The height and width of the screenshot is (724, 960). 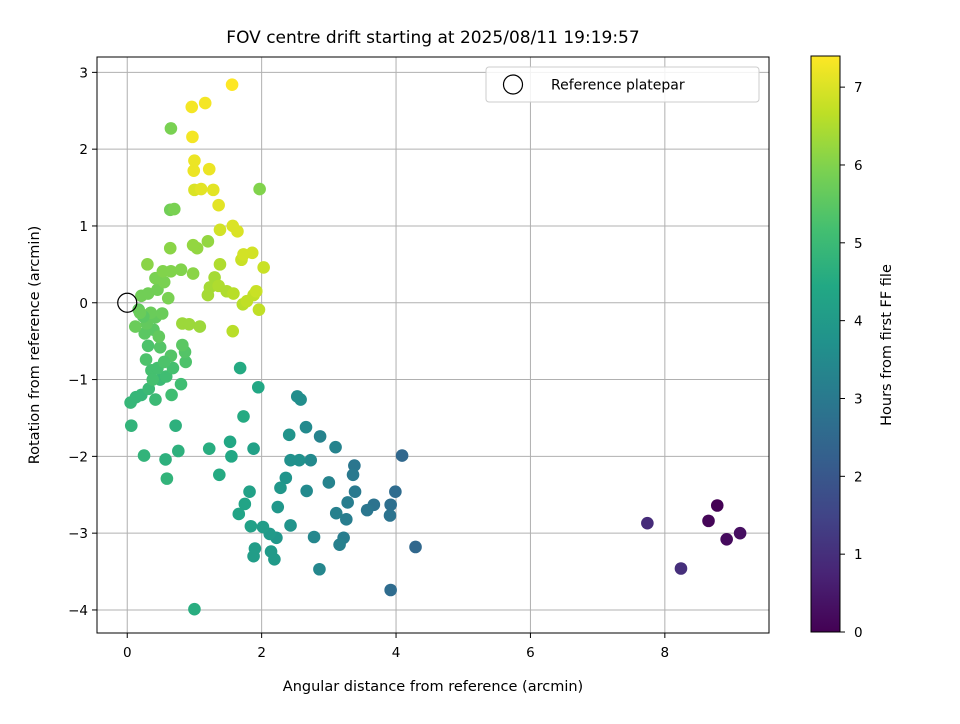 I want to click on x-tick-label: 2, so click(x=261, y=653).